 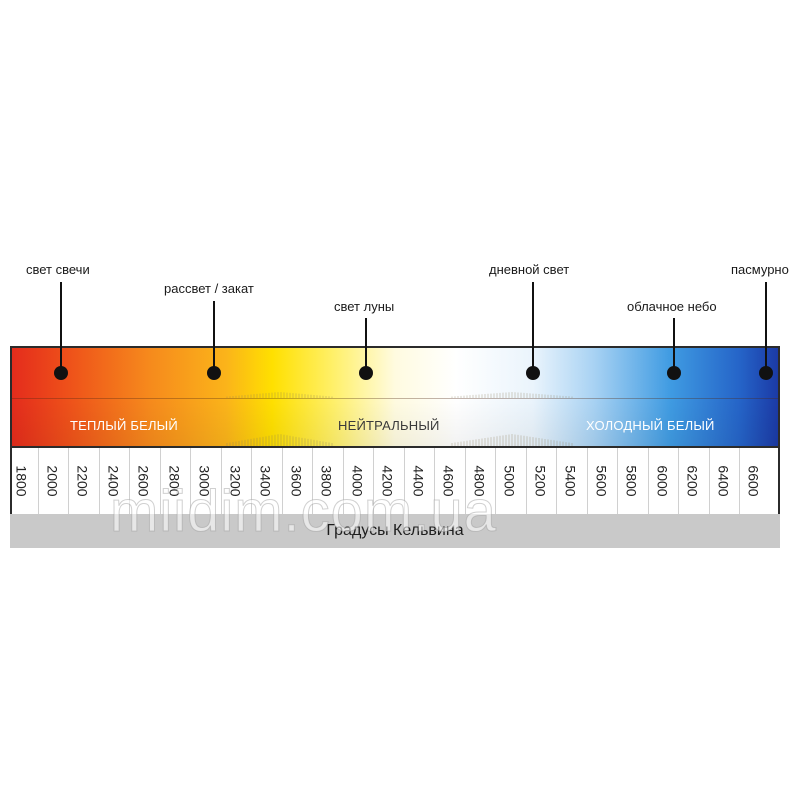 What do you see at coordinates (364, 306) in the screenshot?
I see `callout-label-moon: свет луны` at bounding box center [364, 306].